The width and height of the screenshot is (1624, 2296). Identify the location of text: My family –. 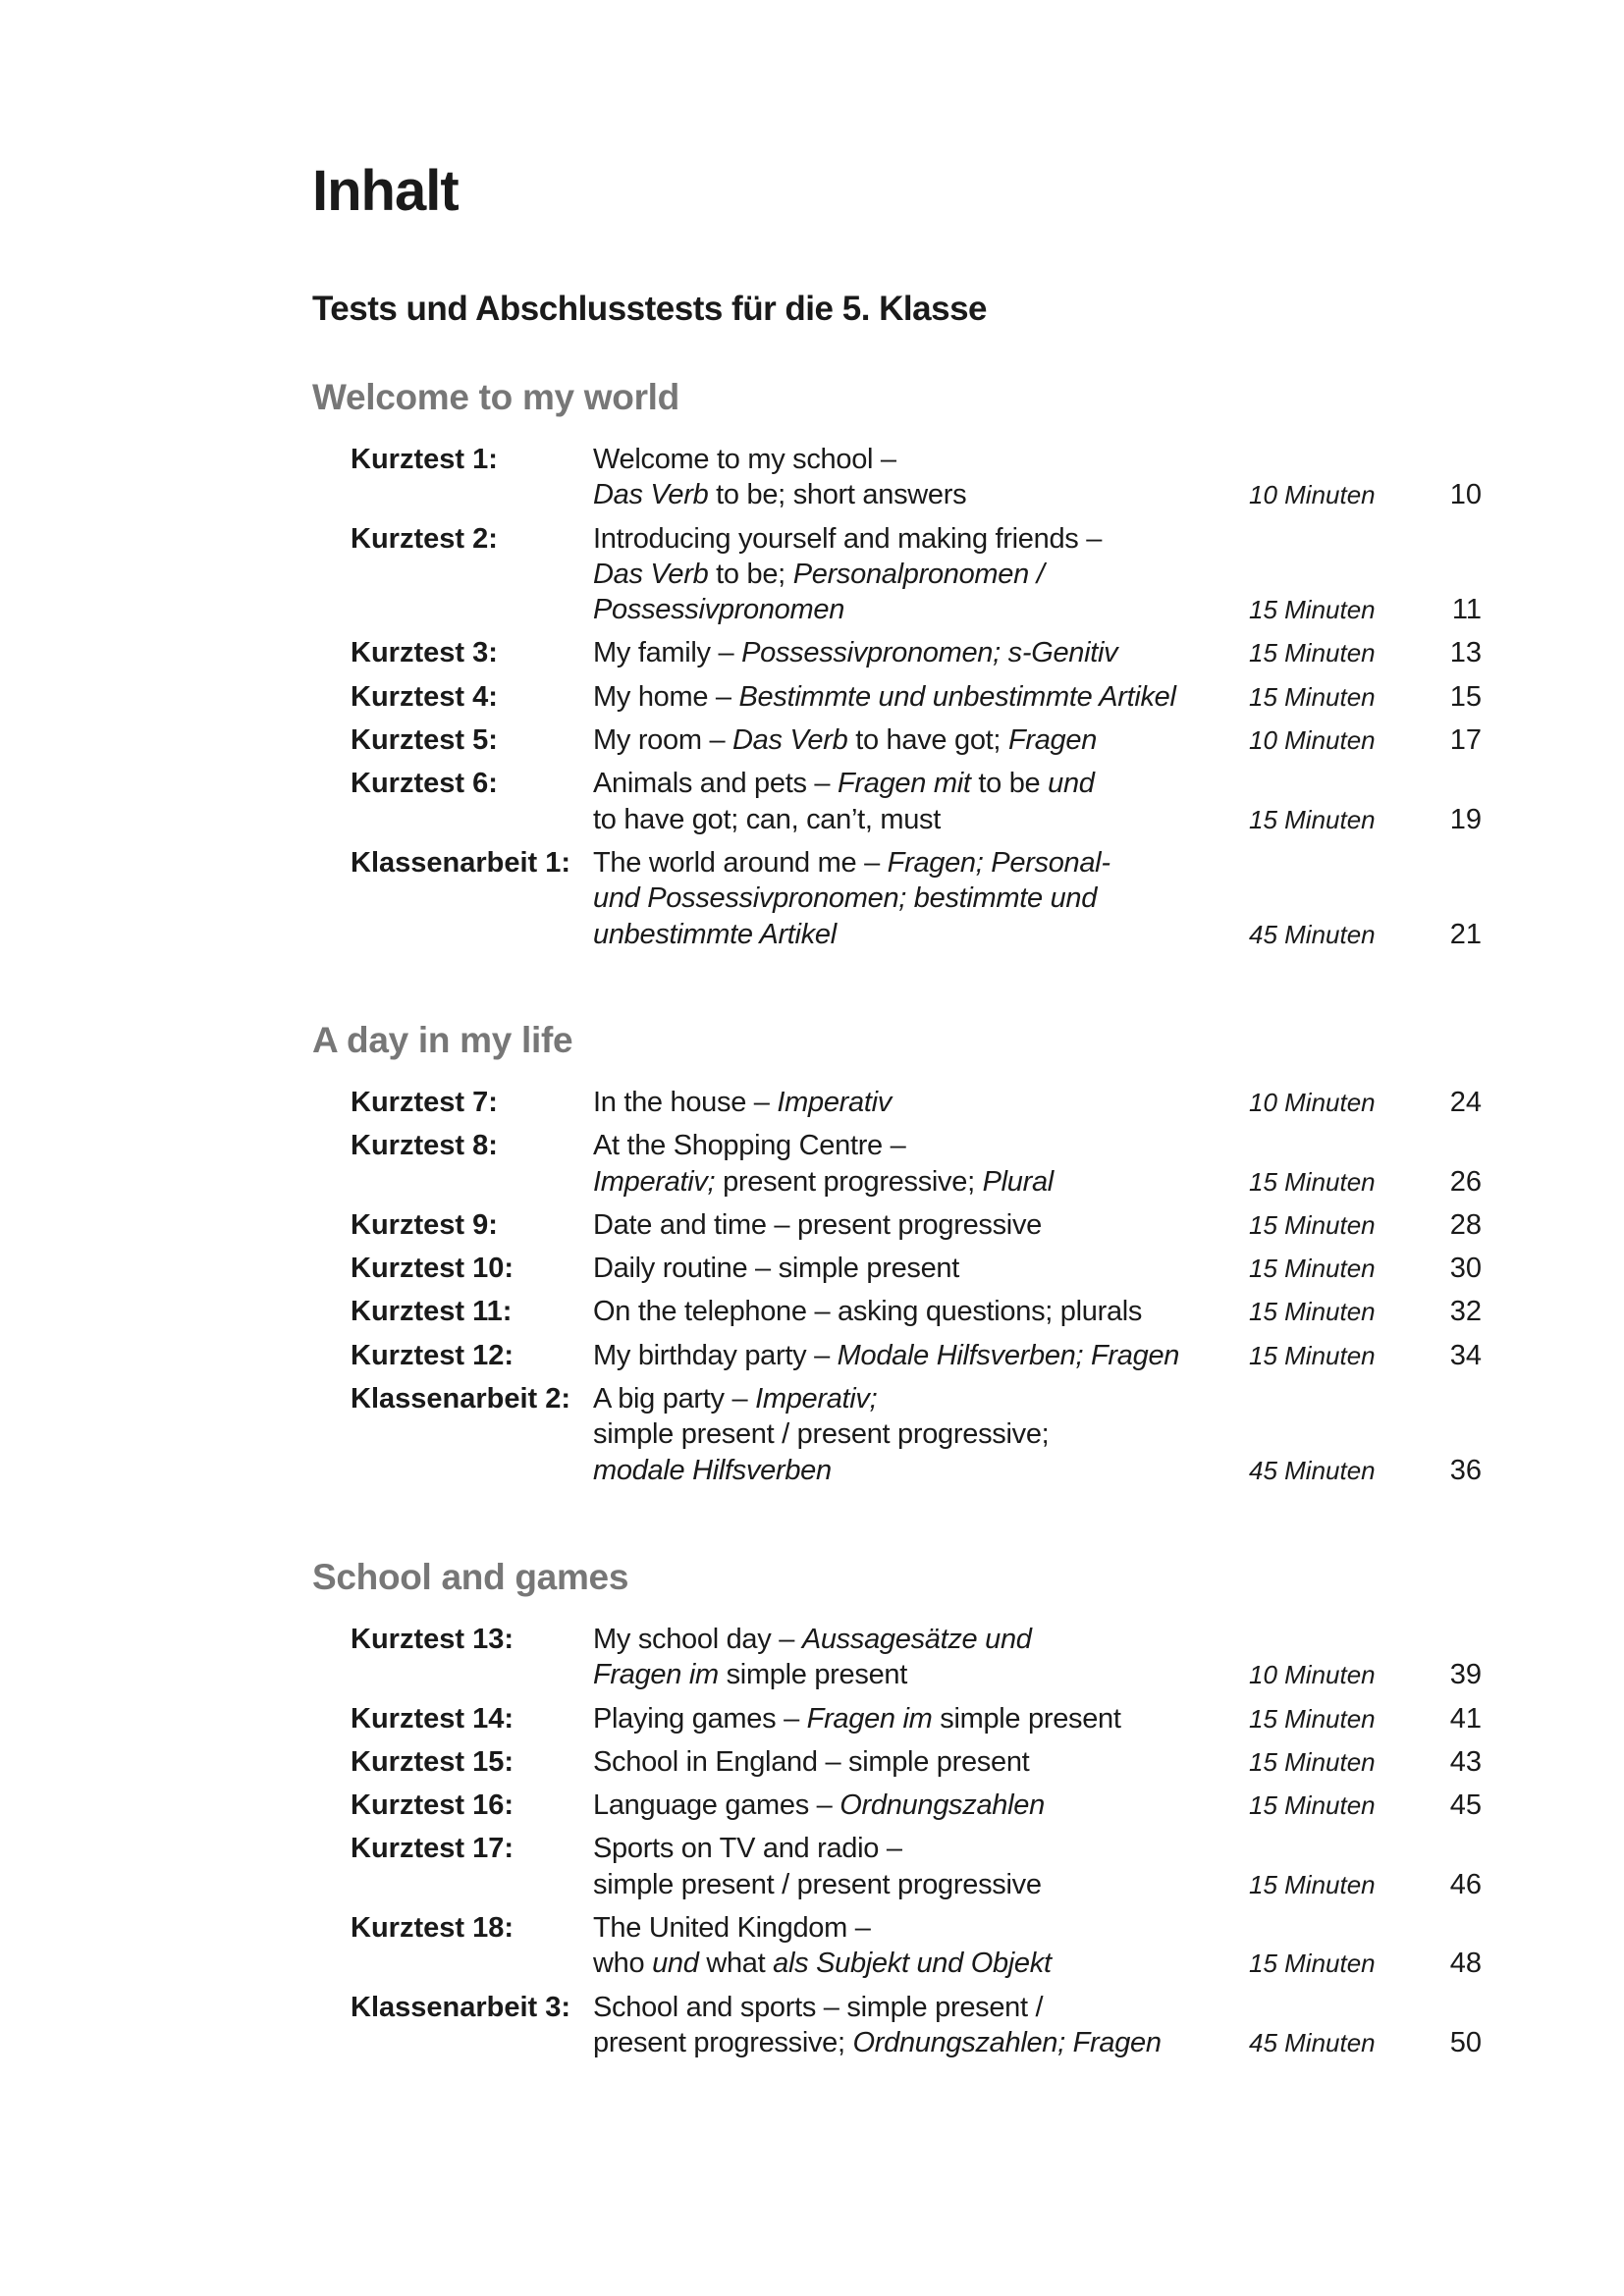
(667, 653).